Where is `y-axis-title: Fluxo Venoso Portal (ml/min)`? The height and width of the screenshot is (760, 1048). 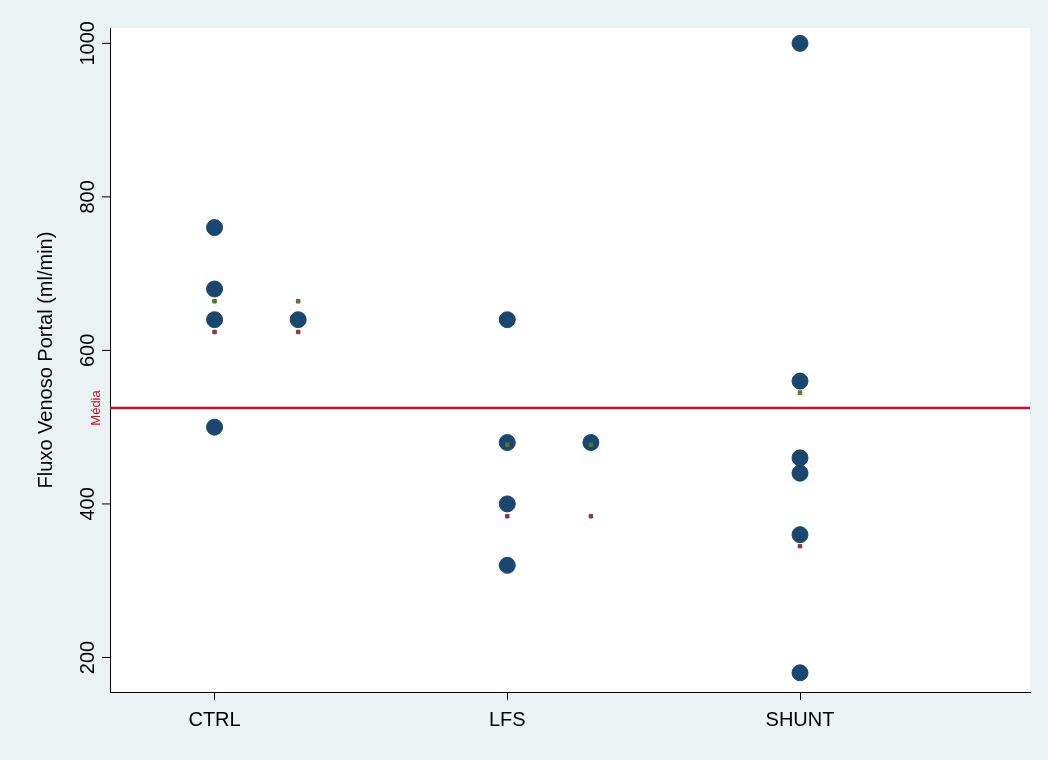 y-axis-title: Fluxo Venoso Portal (ml/min) is located at coordinates (44, 360).